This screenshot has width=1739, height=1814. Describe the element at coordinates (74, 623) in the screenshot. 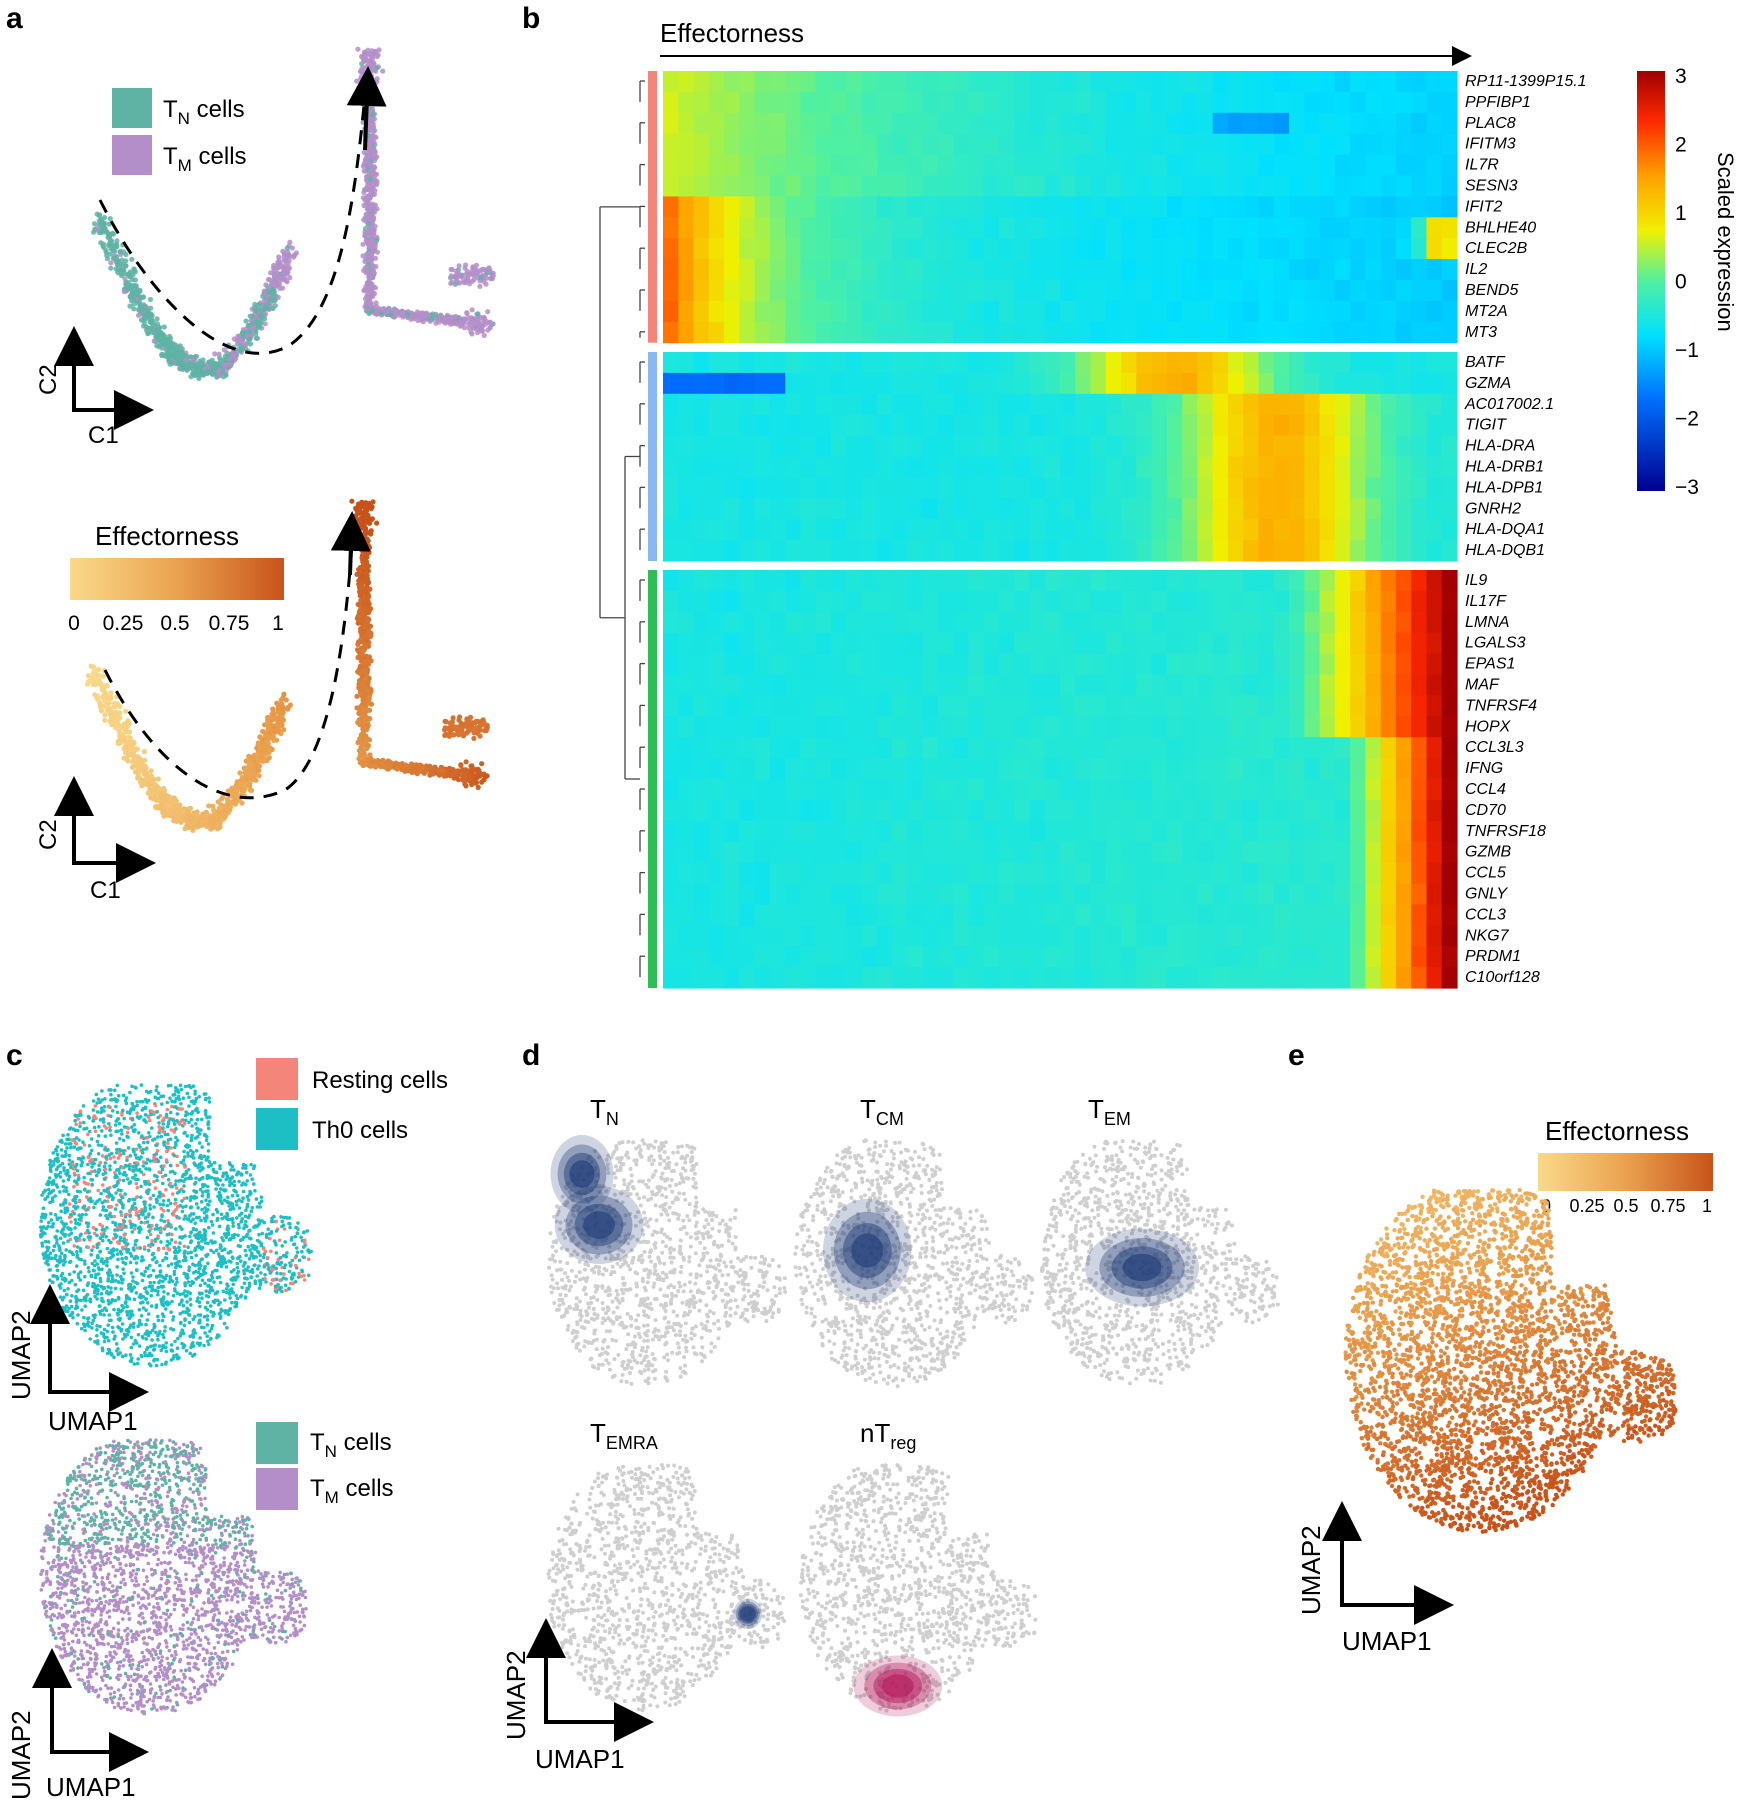

I see `effectorness-tick: 0` at that location.